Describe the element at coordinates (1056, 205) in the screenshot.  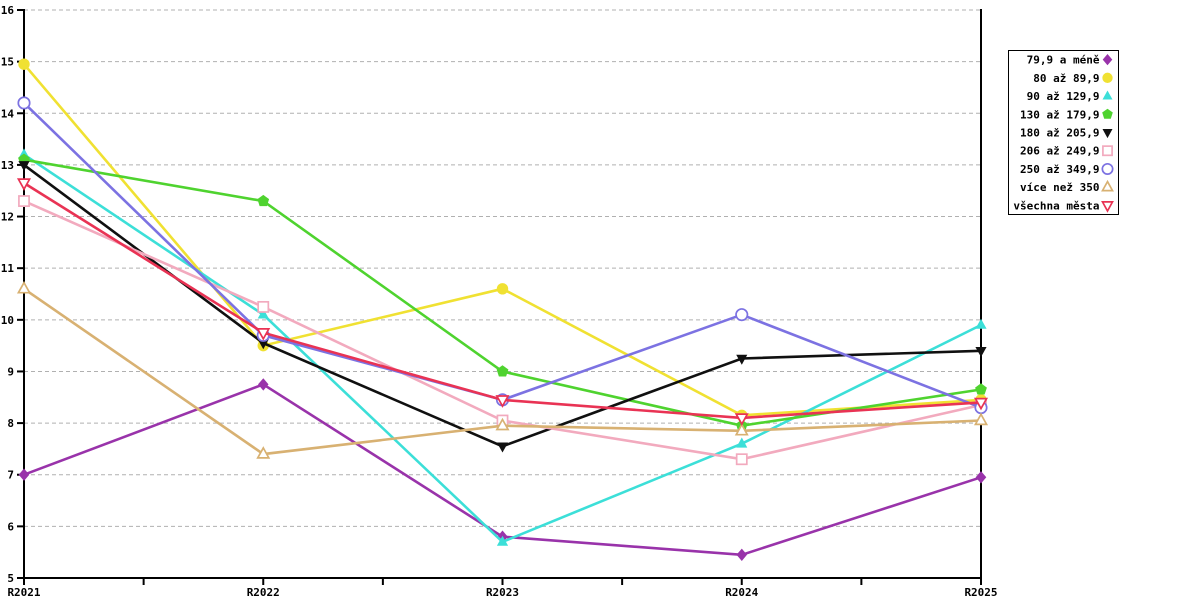
I see `legend-item-label: všechna města` at that location.